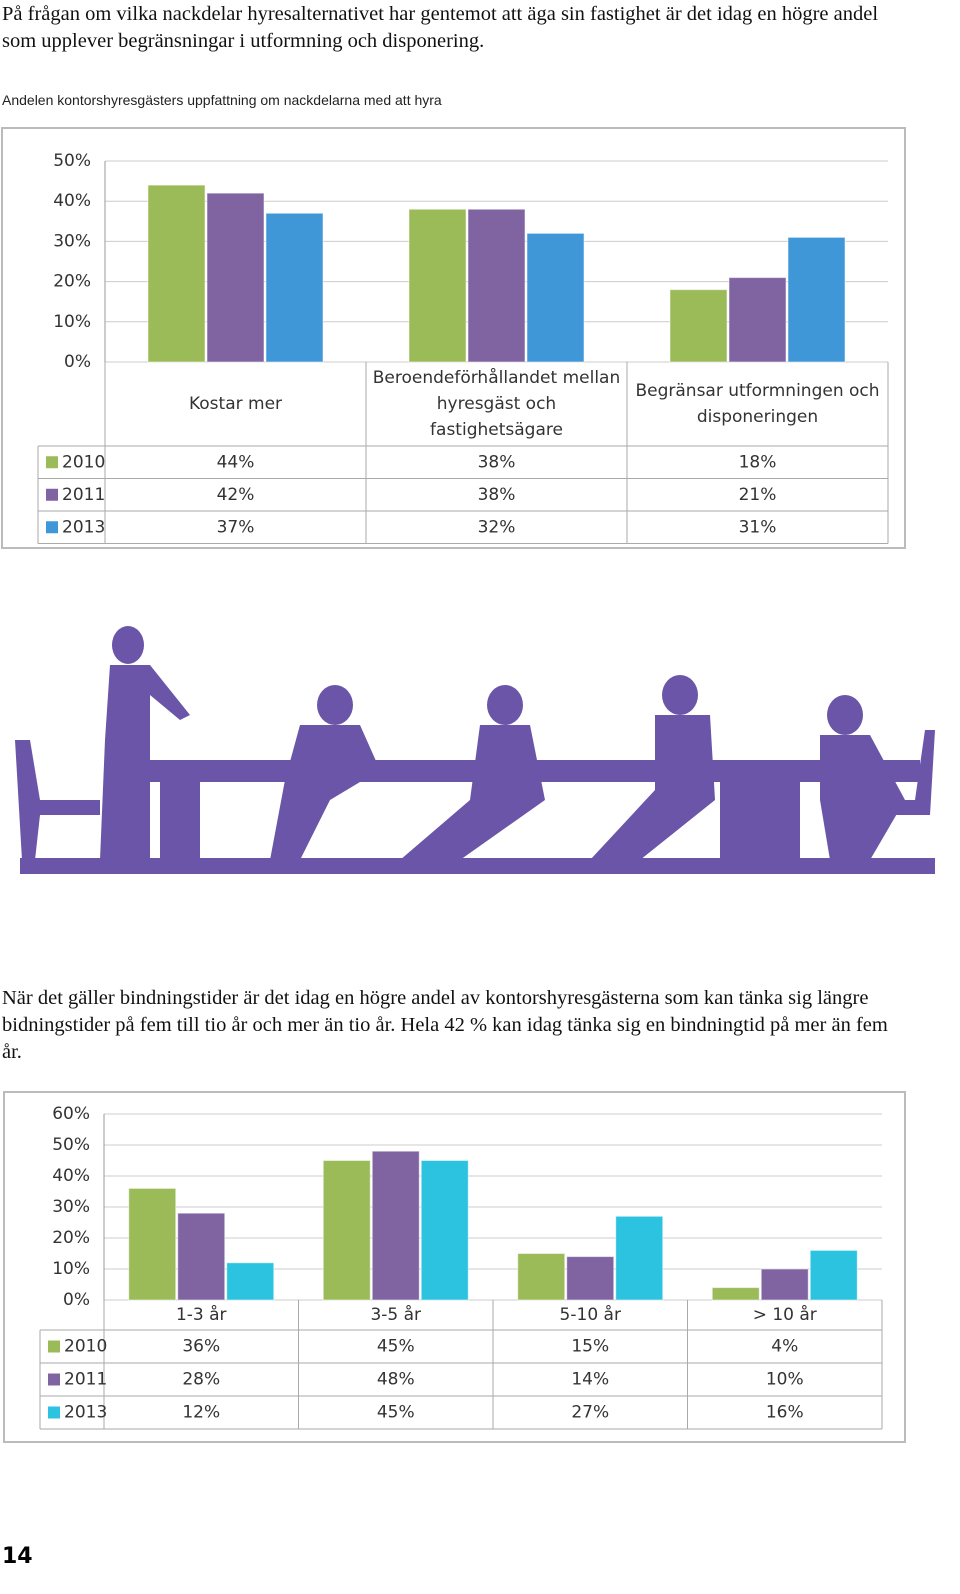 The height and width of the screenshot is (1594, 960). I want to click on data-label: 14%, so click(590, 1380).